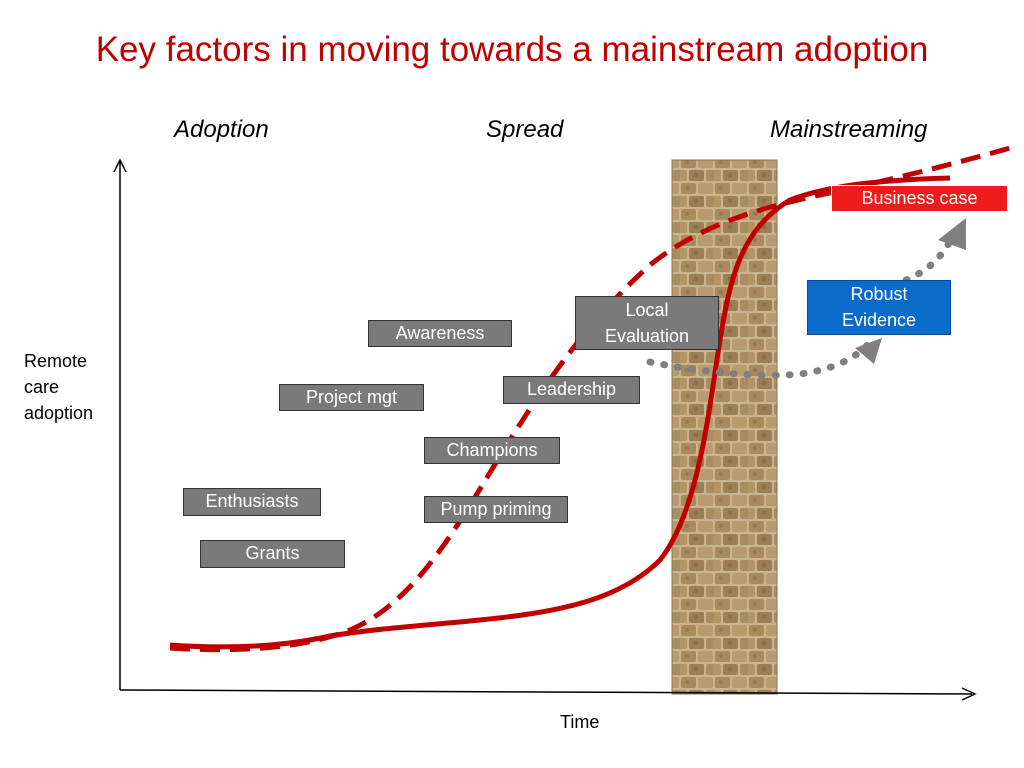 The image size is (1024, 768). Describe the element at coordinates (879, 294) in the screenshot. I see `factor-robust-evidence-line: Robust` at that location.